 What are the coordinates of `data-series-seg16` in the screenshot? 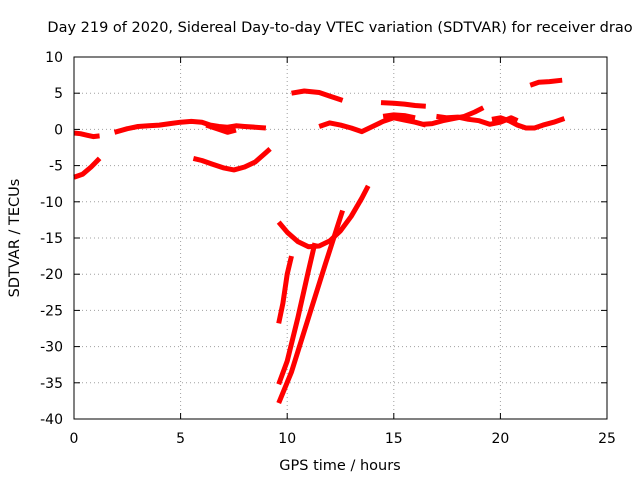 It's located at (528, 123).